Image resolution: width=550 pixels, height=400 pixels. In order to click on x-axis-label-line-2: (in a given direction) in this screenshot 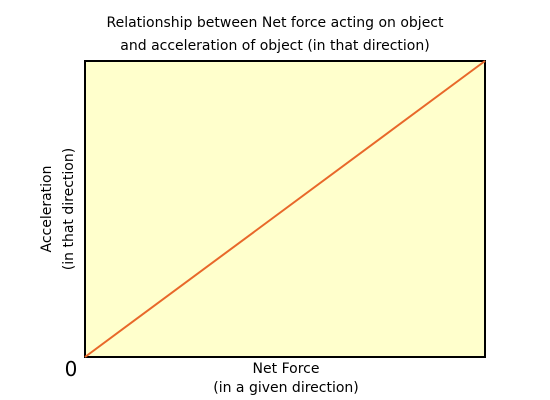, I will do `click(286, 388)`.